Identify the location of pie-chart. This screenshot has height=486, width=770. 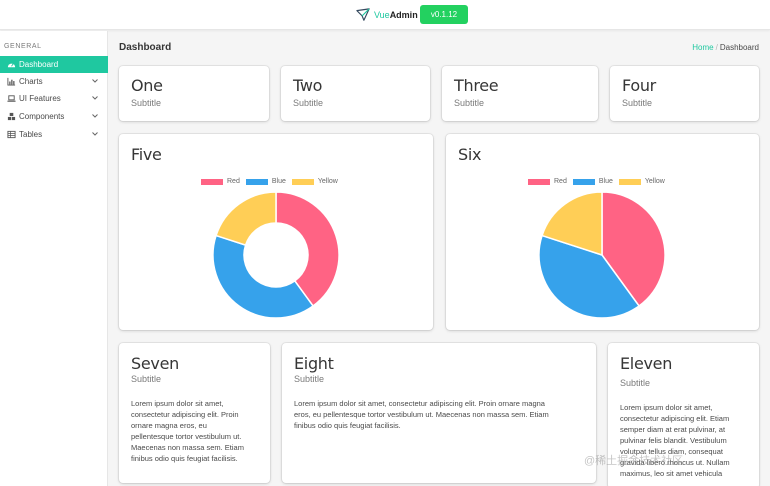
(602, 255).